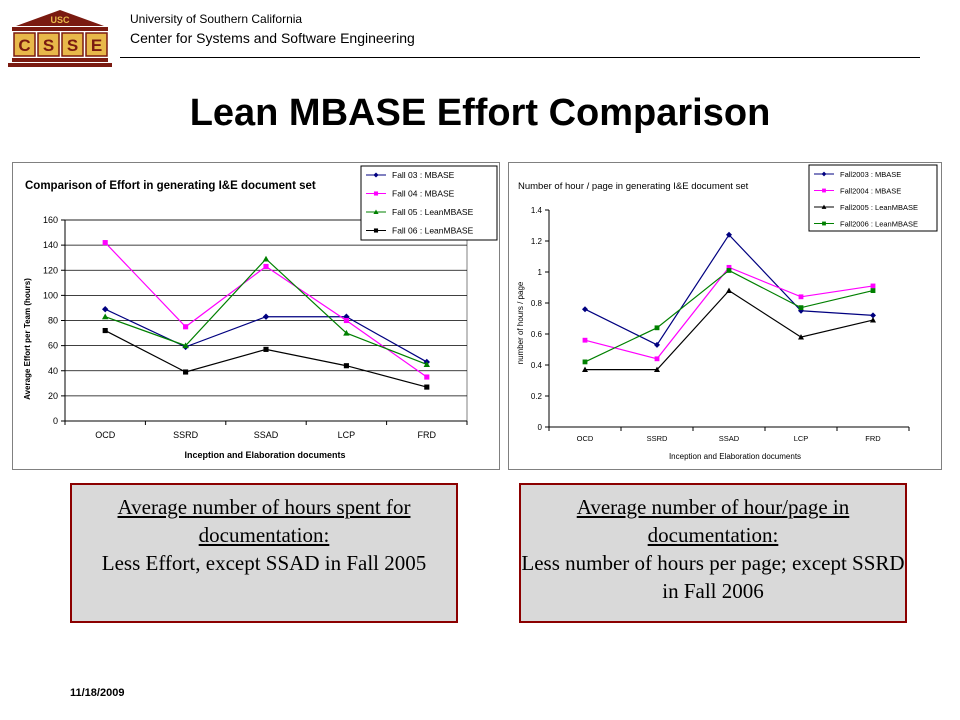 This screenshot has height=720, width=960. Describe the element at coordinates (27, 339) in the screenshot. I see `y-axis-label: Average Effort per Team (hours)` at that location.